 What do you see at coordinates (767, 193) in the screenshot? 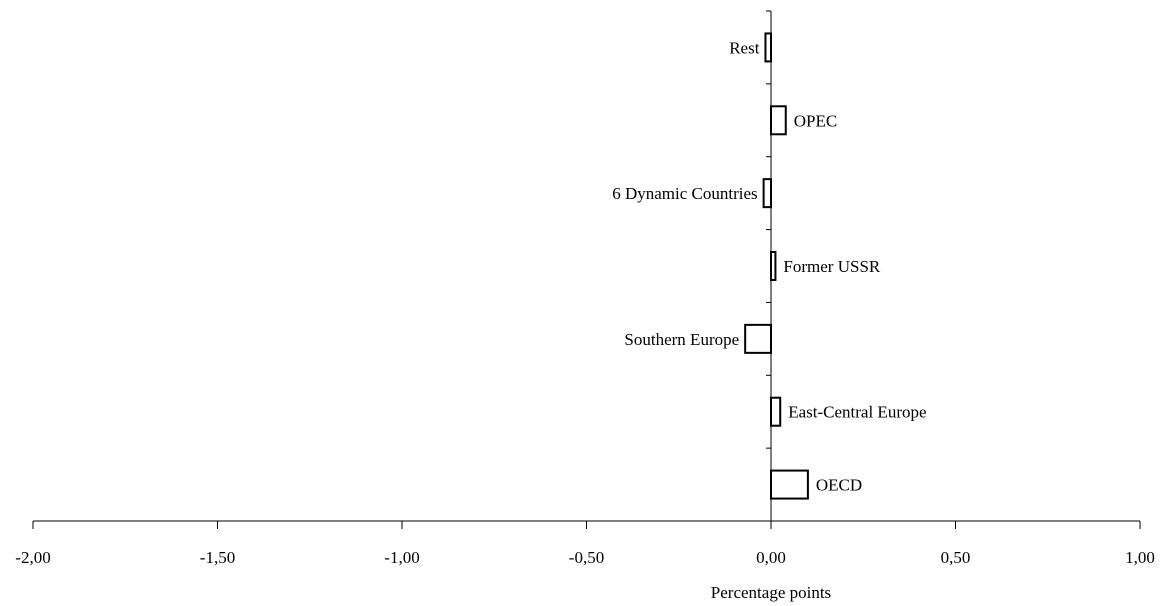
I see `bar-6-dynamic-countries` at bounding box center [767, 193].